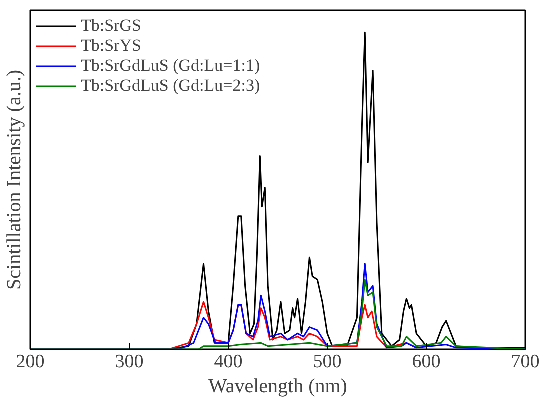  I want to click on x-tick-label: 200, so click(30, 362).